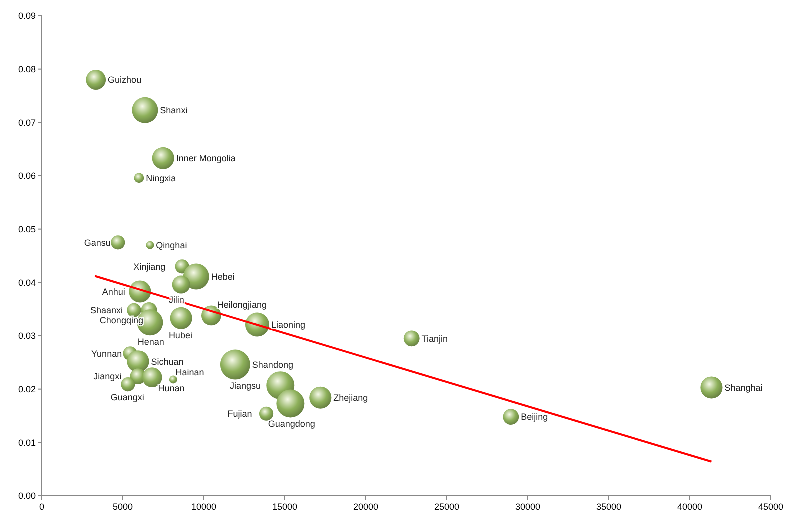 The height and width of the screenshot is (520, 793). Describe the element at coordinates (190, 373) in the screenshot. I see `annotation: Hainan` at that location.